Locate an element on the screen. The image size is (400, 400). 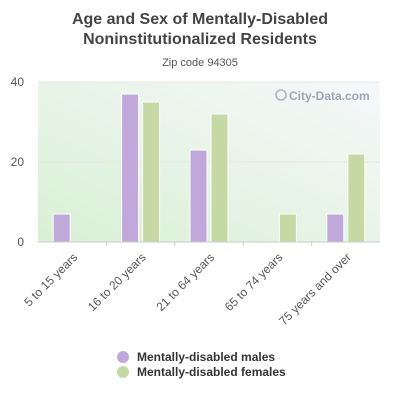
y-tick-label: 20 is located at coordinates (18, 162).